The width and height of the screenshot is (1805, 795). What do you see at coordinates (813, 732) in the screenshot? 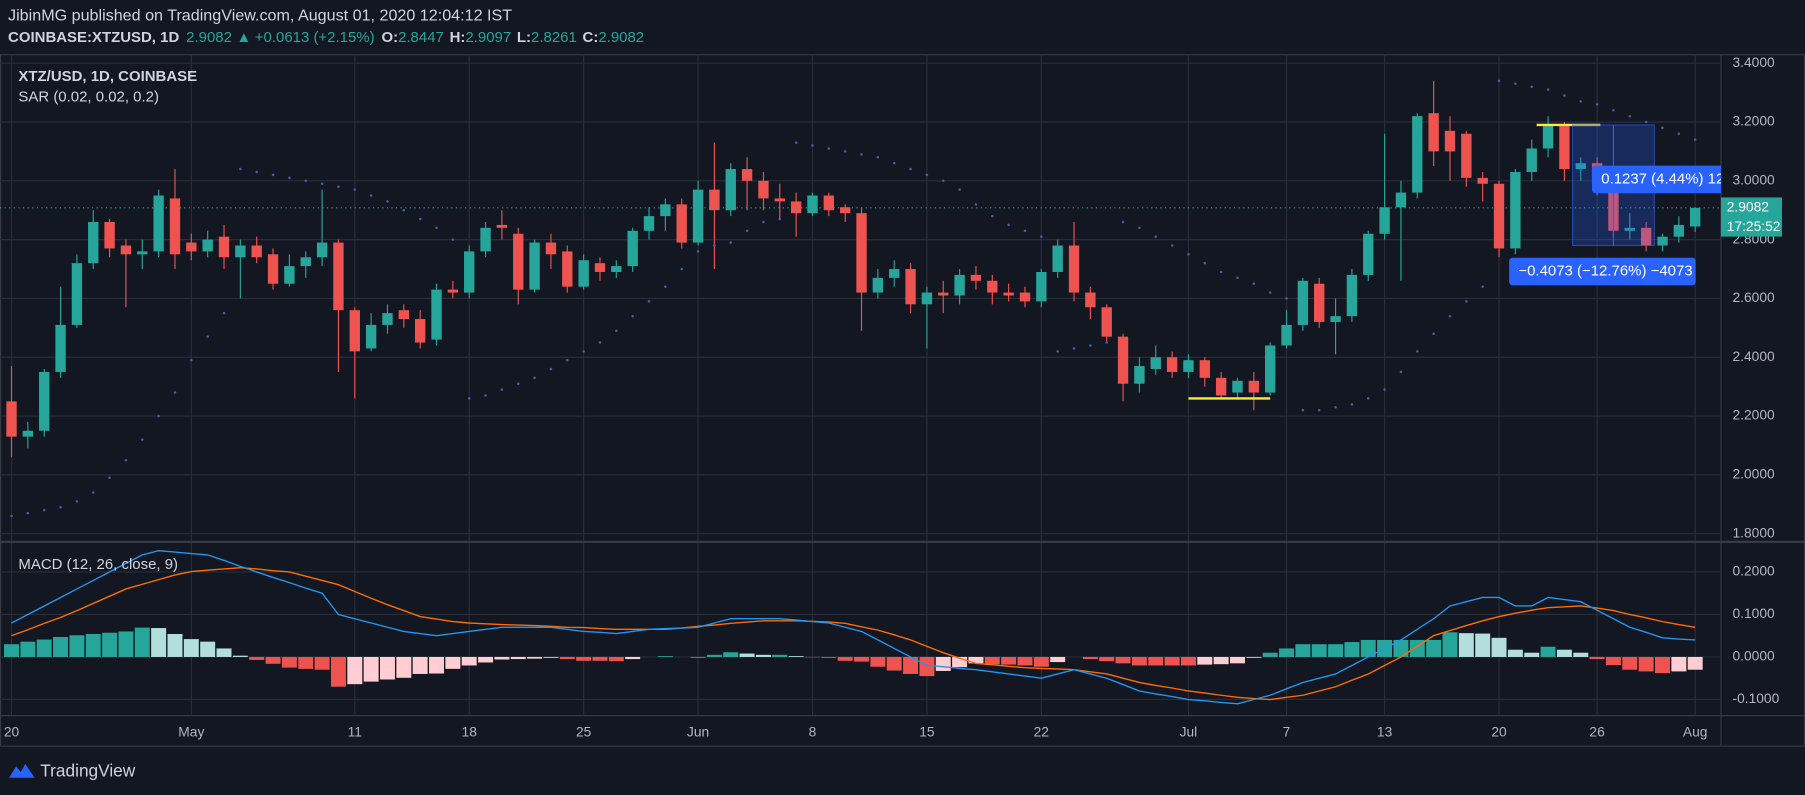
I see `x-tick-label: 8` at bounding box center [813, 732].